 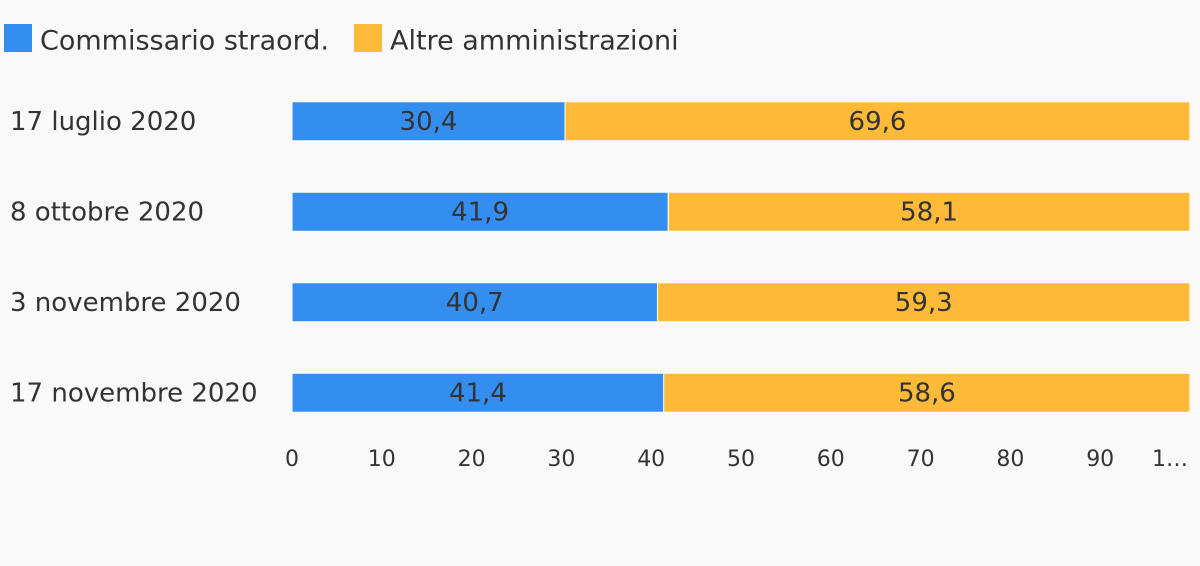 I want to click on x-tick-label: 80, so click(x=1010, y=459).